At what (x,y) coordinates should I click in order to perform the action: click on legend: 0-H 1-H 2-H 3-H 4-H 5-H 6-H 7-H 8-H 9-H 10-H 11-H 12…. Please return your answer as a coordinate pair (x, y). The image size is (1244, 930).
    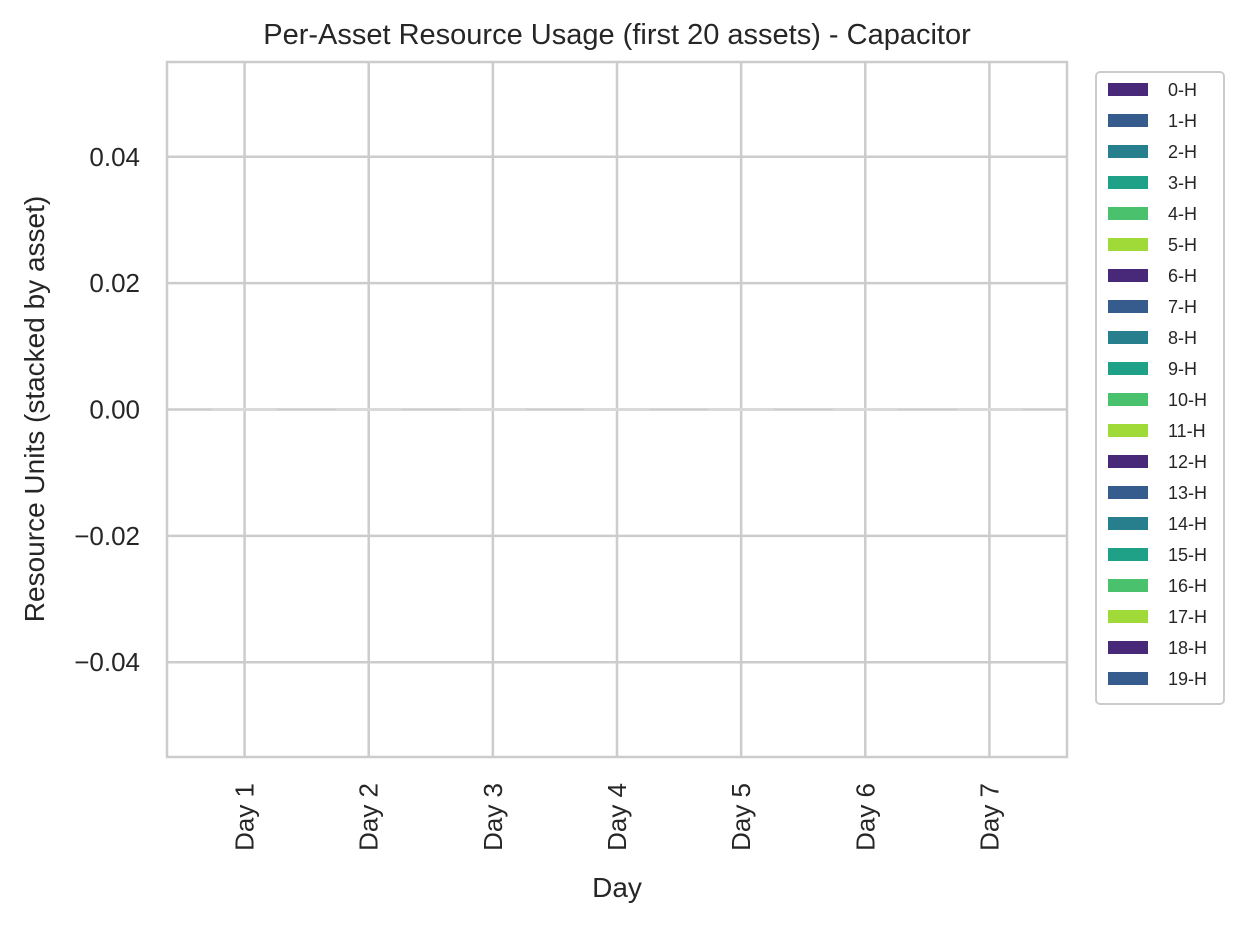
    Looking at the image, I should click on (1160, 388).